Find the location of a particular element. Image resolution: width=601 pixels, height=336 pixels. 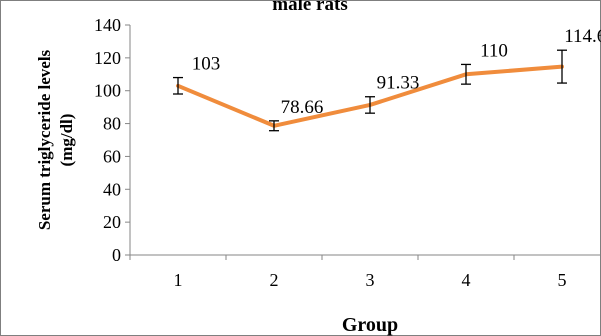

y-tick-label: 120 is located at coordinates (107, 58).